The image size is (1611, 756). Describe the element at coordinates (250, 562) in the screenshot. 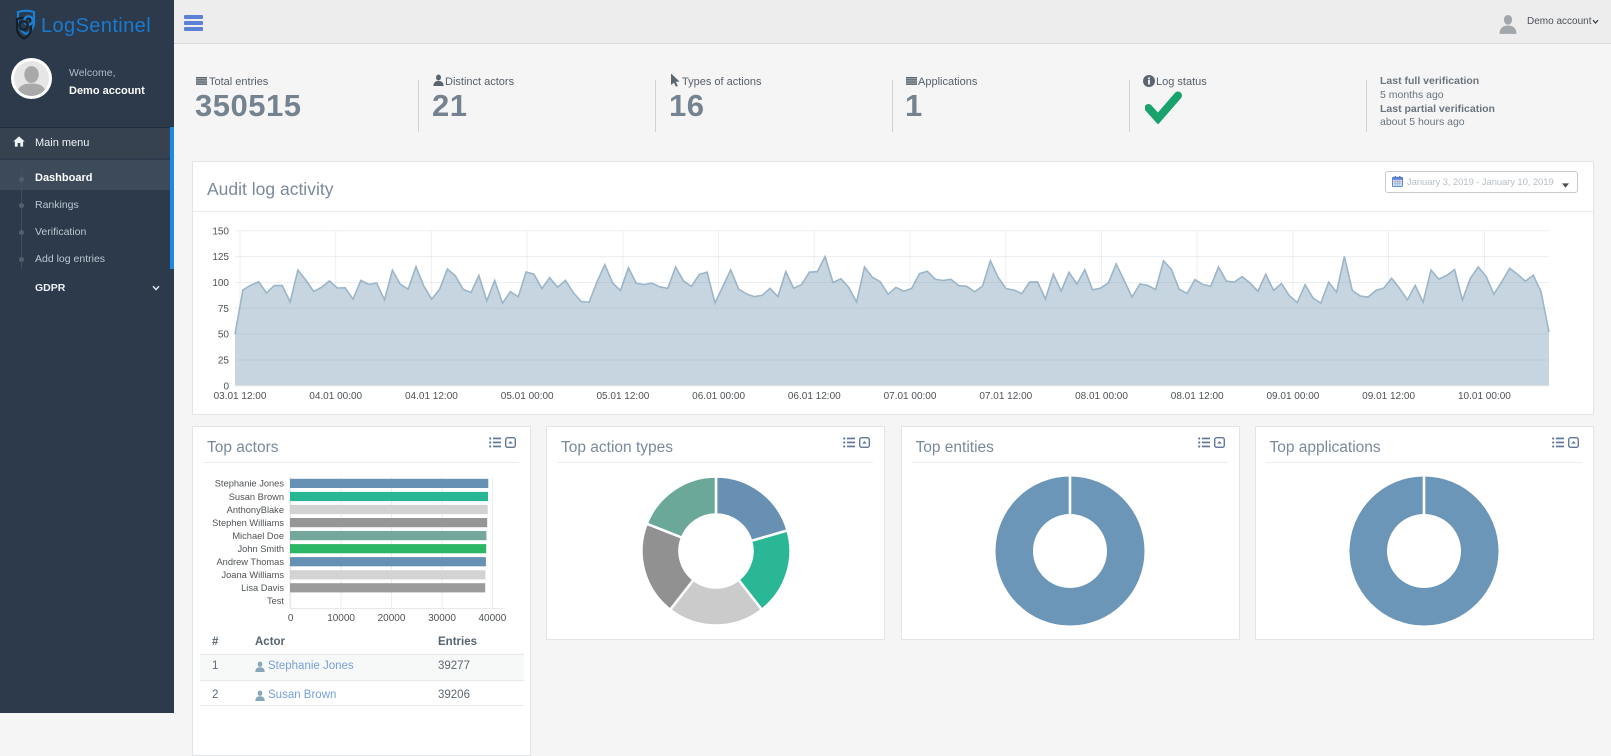

I see `svg-text: Andrew Thomas` at that location.